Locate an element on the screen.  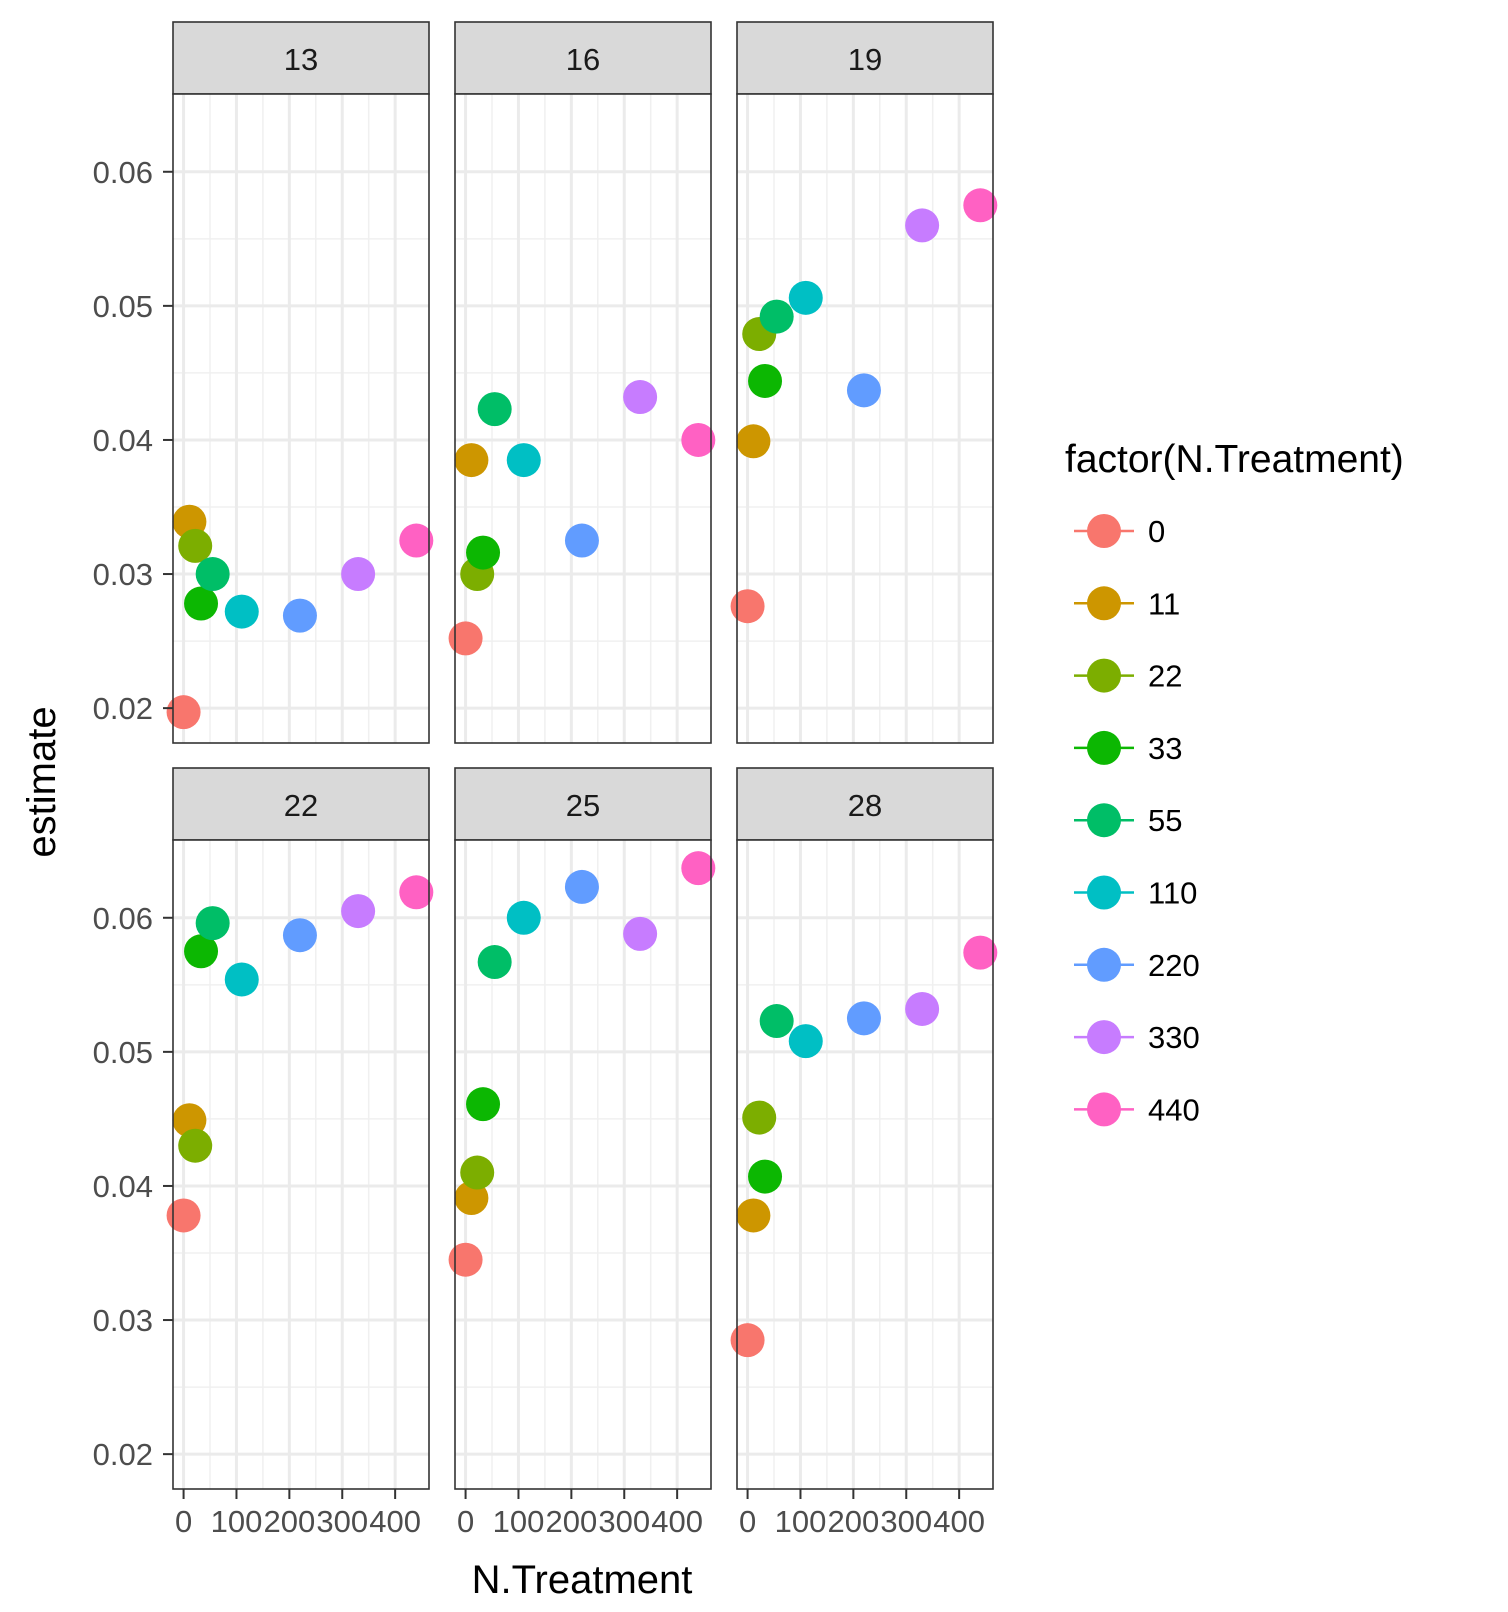
facet-strip-label: 22 is located at coordinates (301, 805).